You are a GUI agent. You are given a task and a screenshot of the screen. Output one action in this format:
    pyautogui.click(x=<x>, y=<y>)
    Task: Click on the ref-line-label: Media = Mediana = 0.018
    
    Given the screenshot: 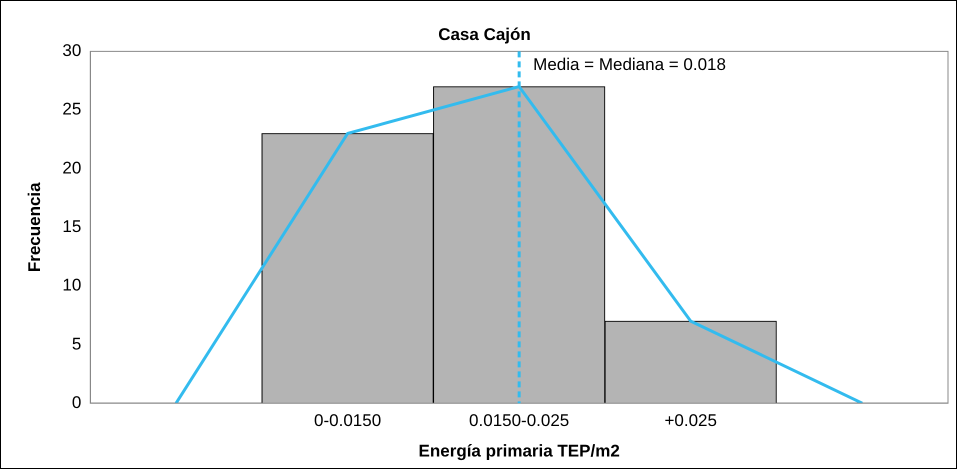 What is the action you would take?
    pyautogui.click(x=629, y=64)
    